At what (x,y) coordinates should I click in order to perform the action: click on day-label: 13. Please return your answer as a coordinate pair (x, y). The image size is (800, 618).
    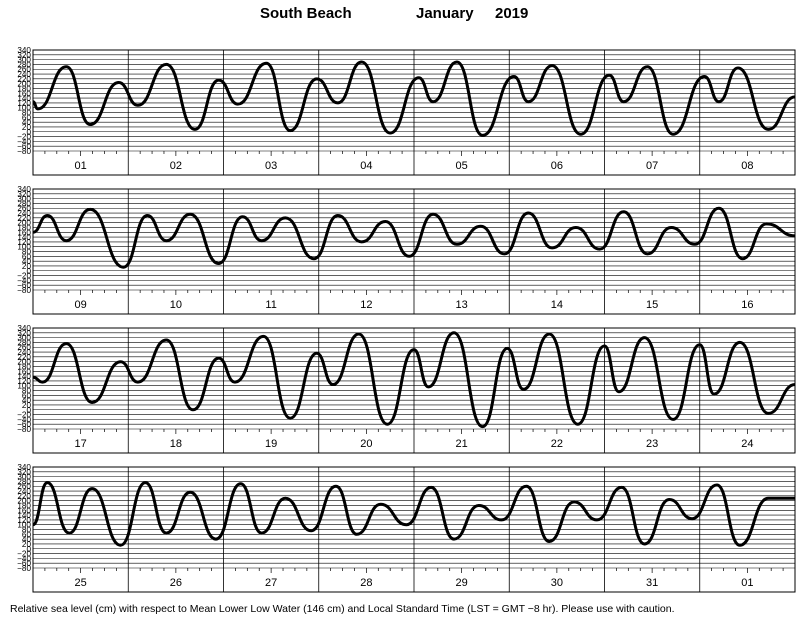
    Looking at the image, I should click on (462, 305).